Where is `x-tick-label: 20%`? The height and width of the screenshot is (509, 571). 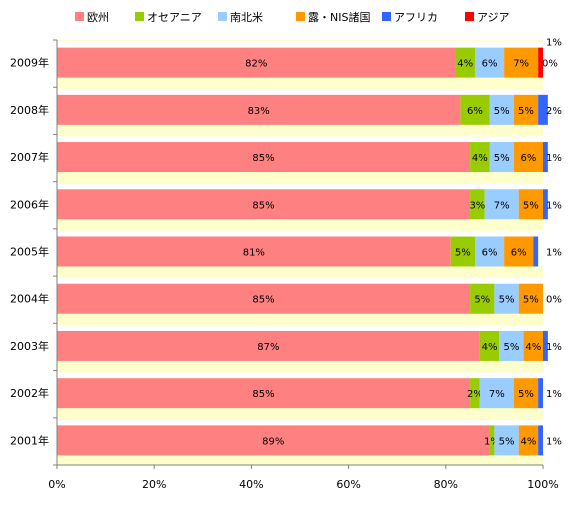 x-tick-label: 20% is located at coordinates (154, 484).